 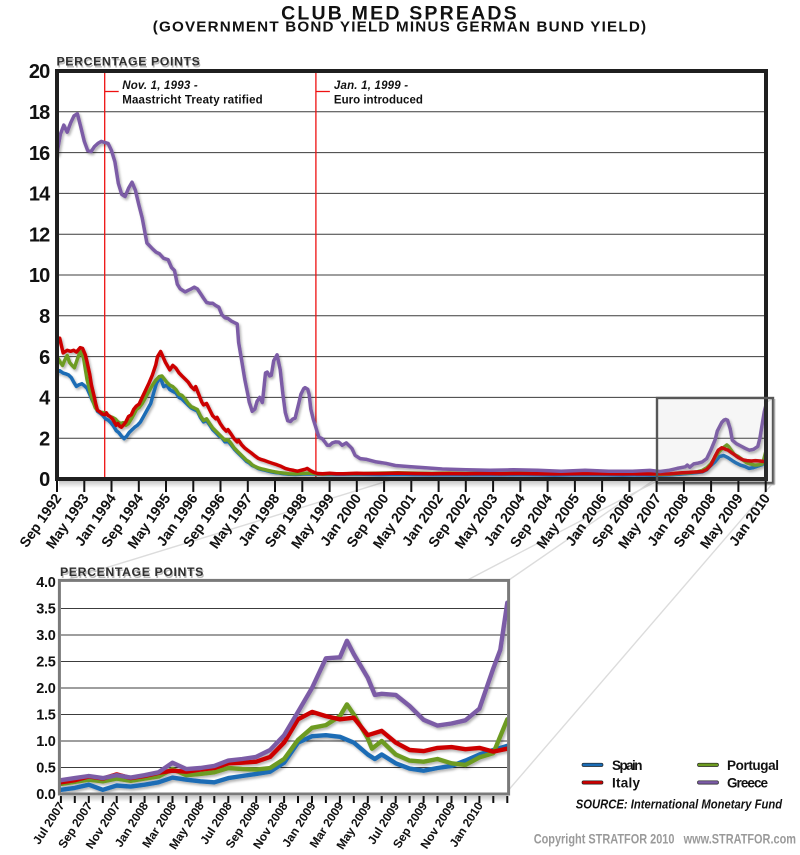 What do you see at coordinates (45, 636) in the screenshot?
I see `svg-text: 3.0` at bounding box center [45, 636].